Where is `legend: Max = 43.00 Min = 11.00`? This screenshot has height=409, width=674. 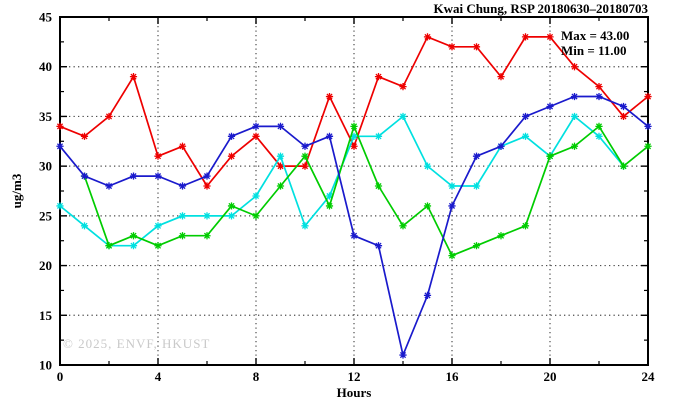 legend: Max = 43.00 Min = 11.00 is located at coordinates (595, 43).